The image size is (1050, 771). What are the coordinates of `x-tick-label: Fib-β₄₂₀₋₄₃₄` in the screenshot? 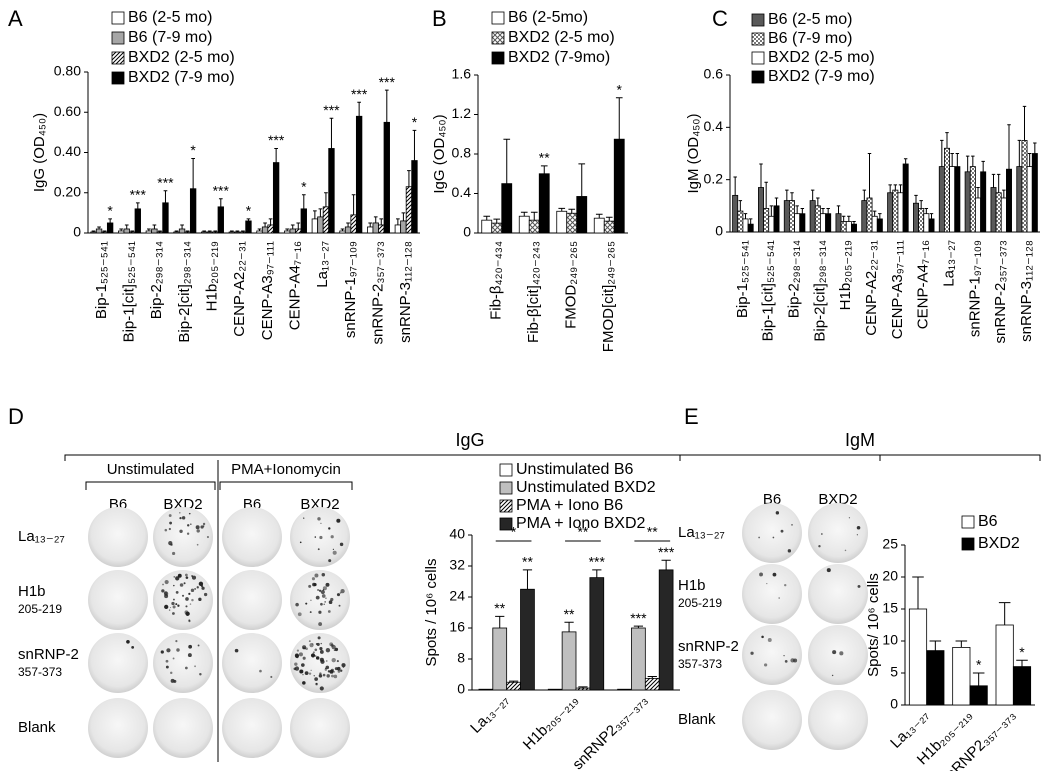 It's located at (496, 280).